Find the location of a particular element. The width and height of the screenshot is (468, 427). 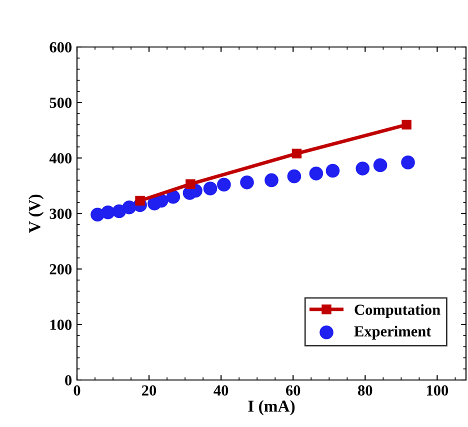

y-tick-label: 100 is located at coordinates (61, 325).